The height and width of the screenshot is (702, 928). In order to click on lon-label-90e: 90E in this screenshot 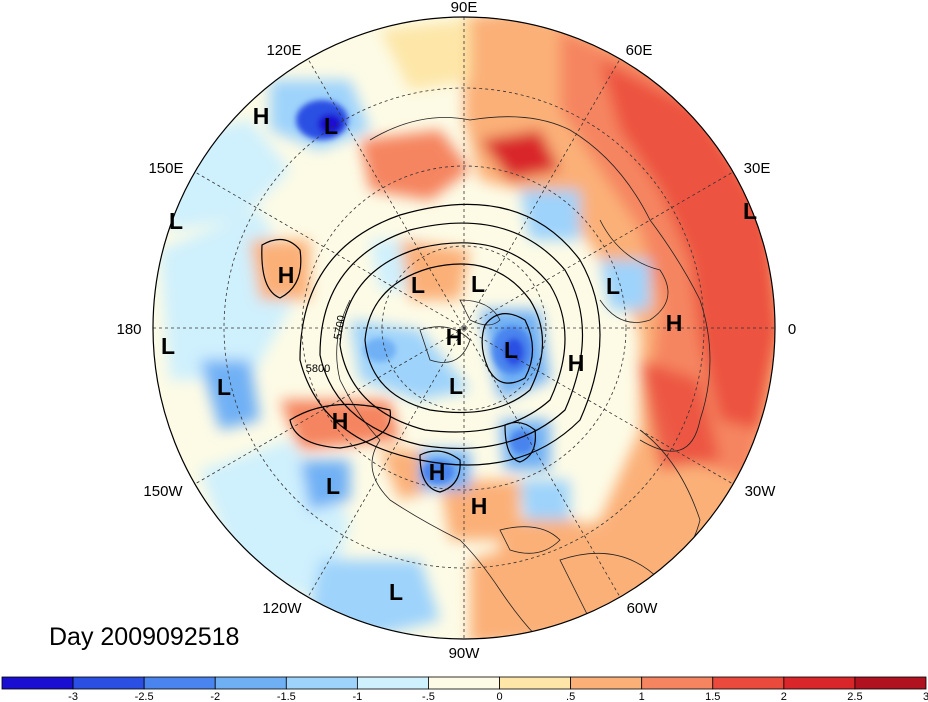, I will do `click(464, 8)`.